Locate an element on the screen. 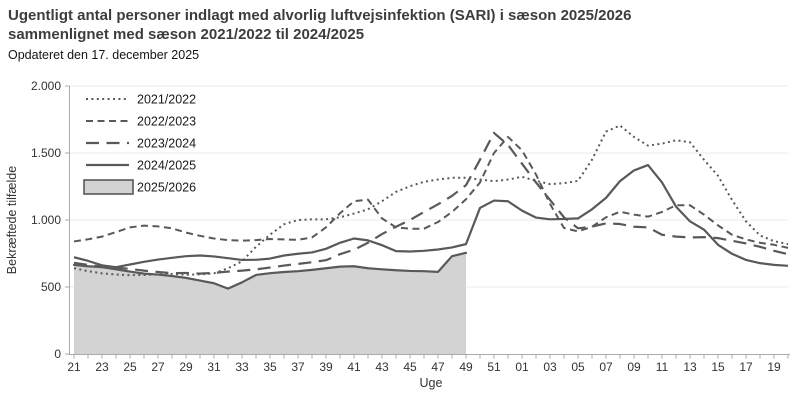 Image resolution: width=800 pixels, height=400 pixels. y-tick-label-1000: 1.000 is located at coordinates (46, 220).